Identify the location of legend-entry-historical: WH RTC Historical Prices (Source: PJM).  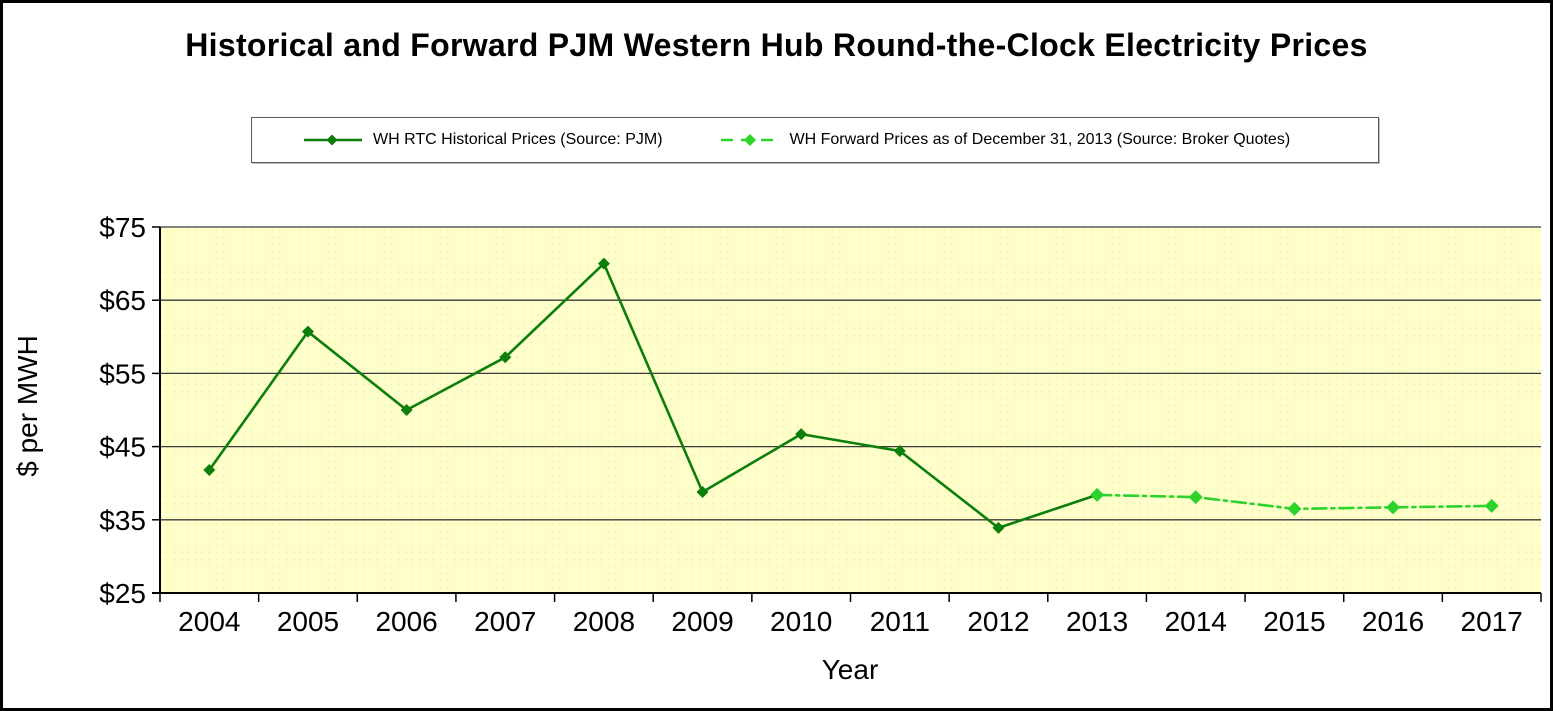
(482, 140).